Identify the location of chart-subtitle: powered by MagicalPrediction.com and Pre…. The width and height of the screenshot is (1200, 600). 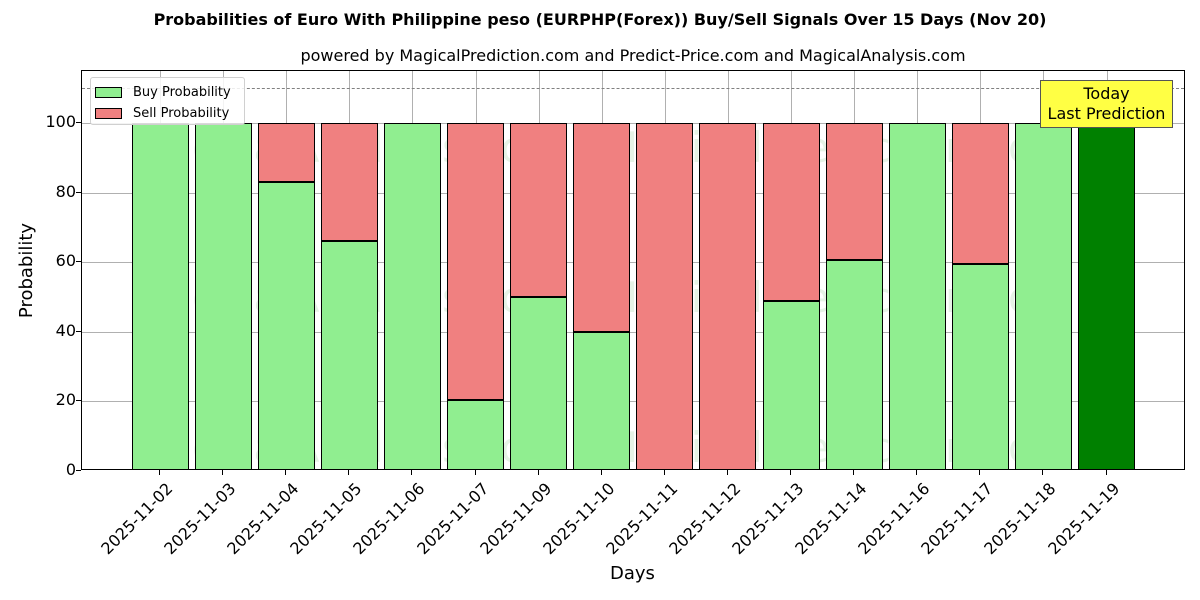
(633, 55).